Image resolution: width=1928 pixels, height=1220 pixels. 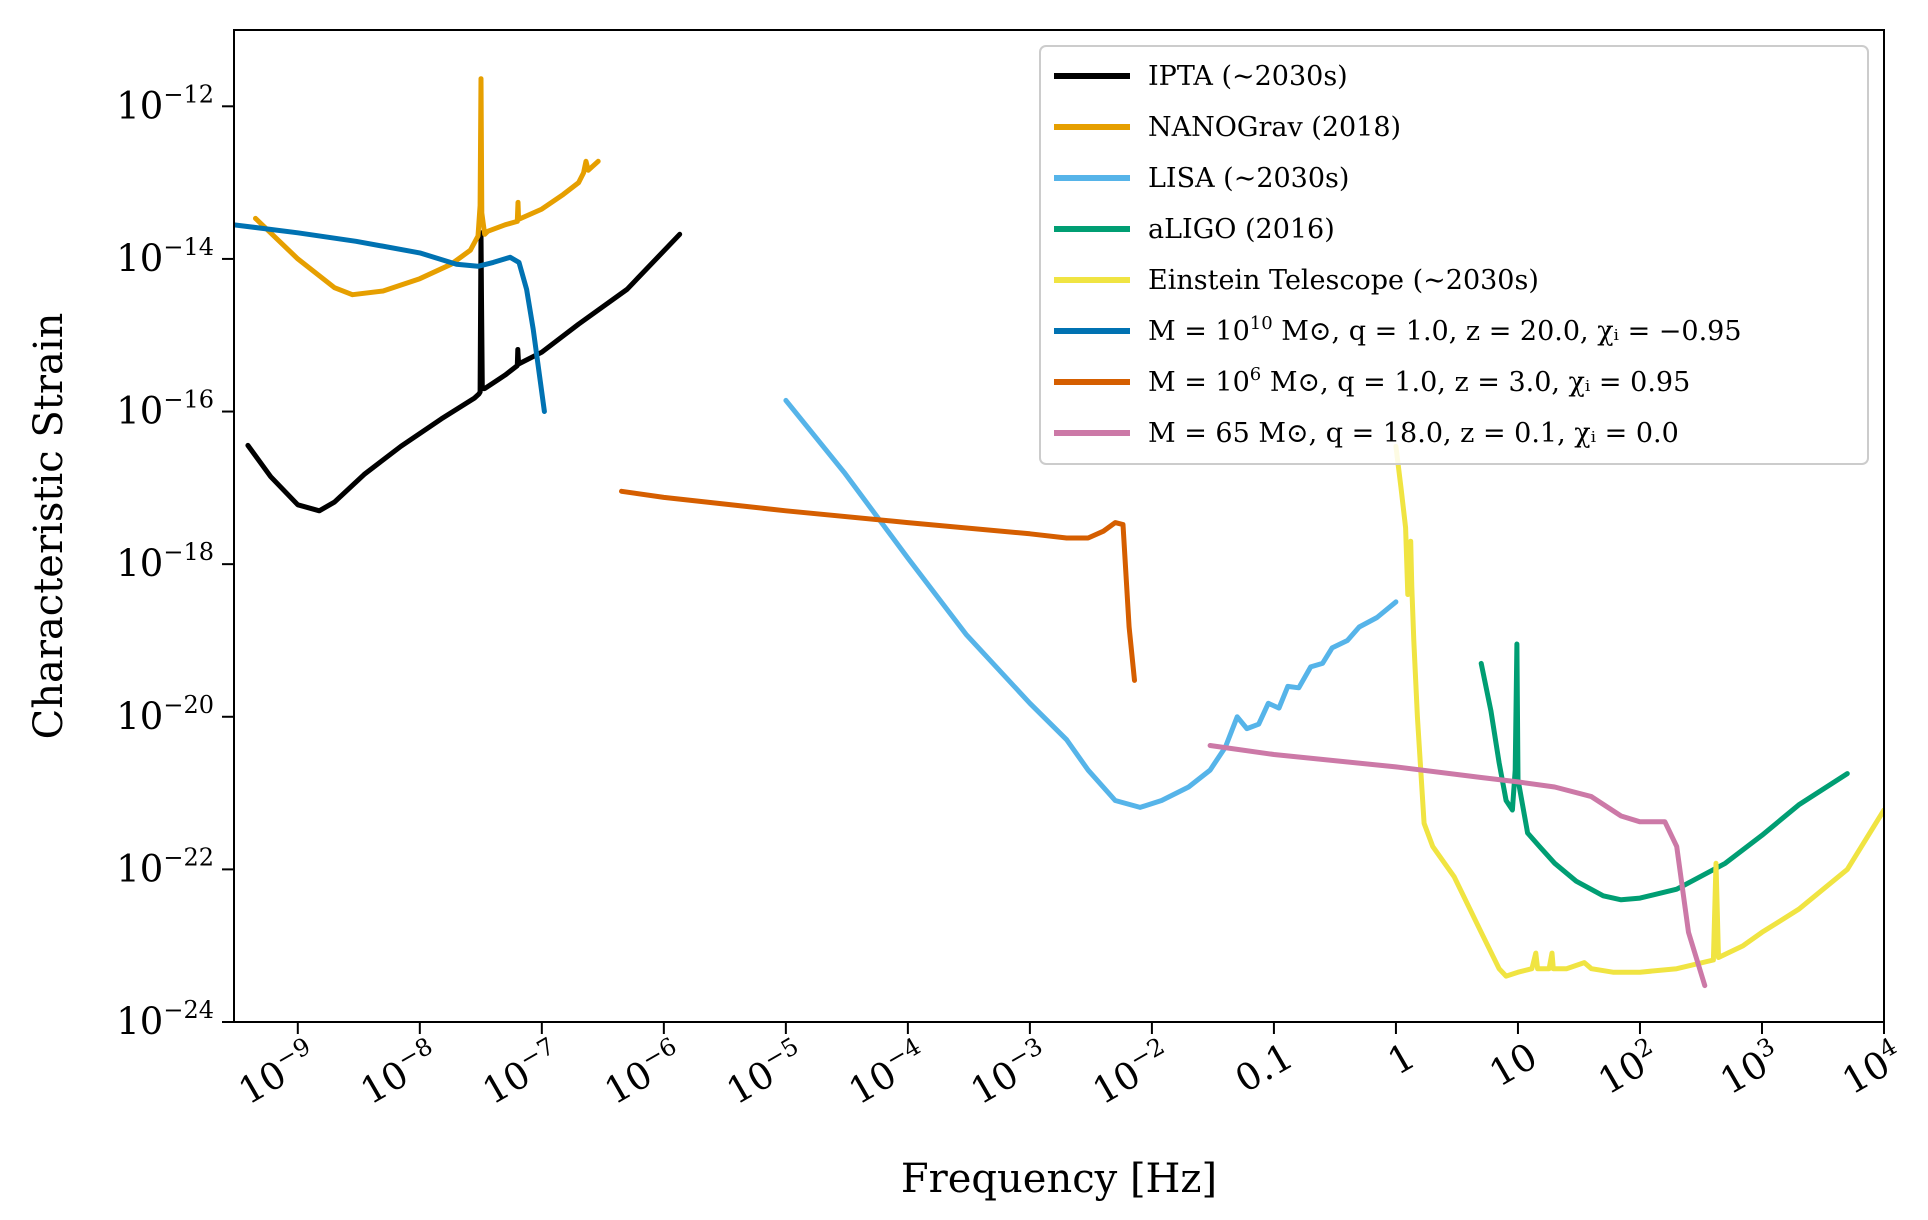 What do you see at coordinates (165, 866) in the screenshot?
I see `y-tick-label: 10−22` at bounding box center [165, 866].